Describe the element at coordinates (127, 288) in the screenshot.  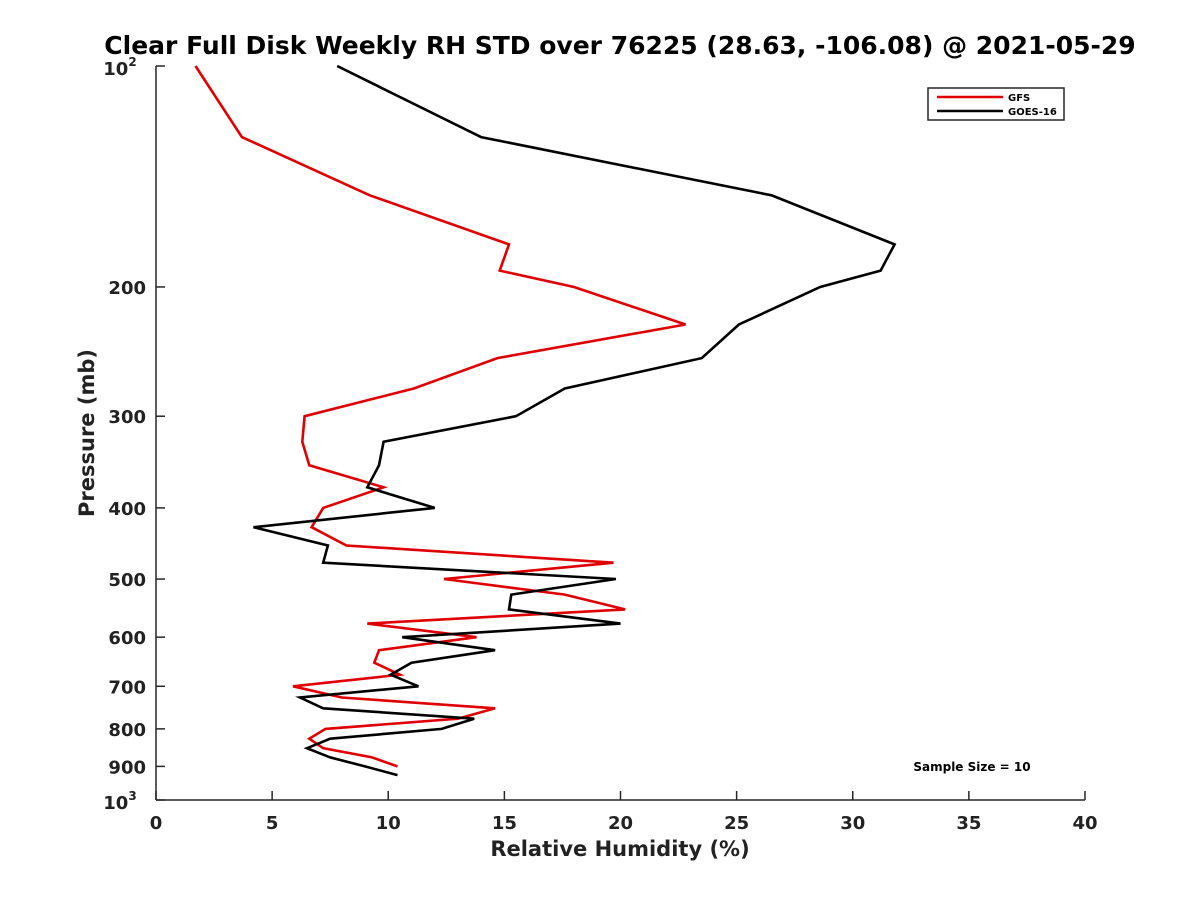
I see `y-tick-label: 200` at that location.